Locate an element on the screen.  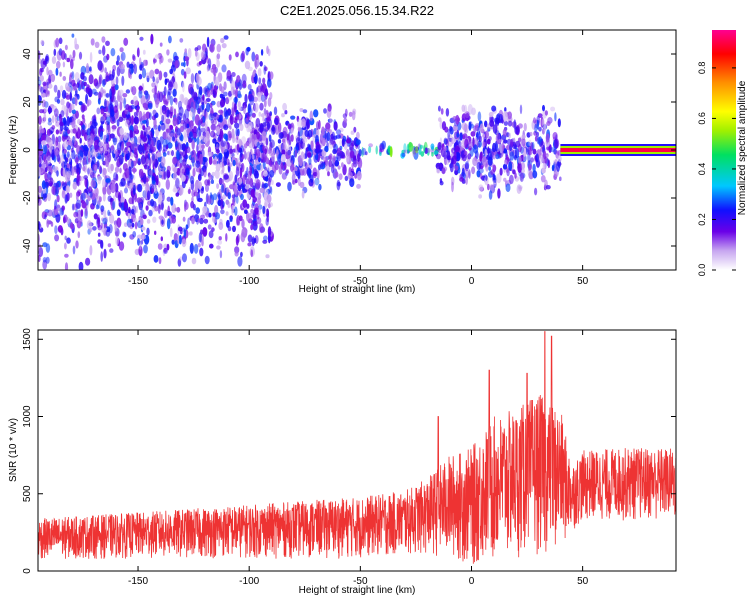
snr-x-label: Height of straight line (km) is located at coordinates (357, 590).